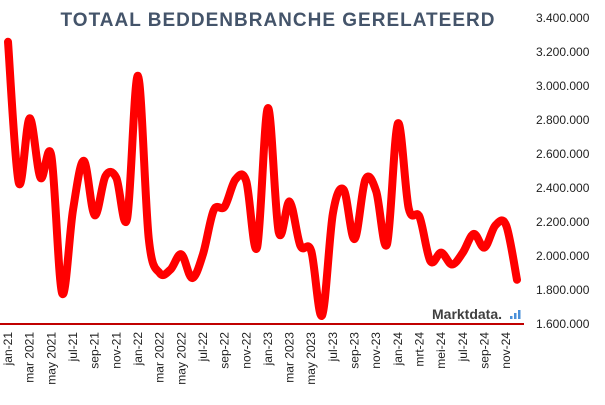 The width and height of the screenshot is (605, 405). What do you see at coordinates (441, 350) in the screenshot?
I see `x-tick-label: mei-24` at bounding box center [441, 350].